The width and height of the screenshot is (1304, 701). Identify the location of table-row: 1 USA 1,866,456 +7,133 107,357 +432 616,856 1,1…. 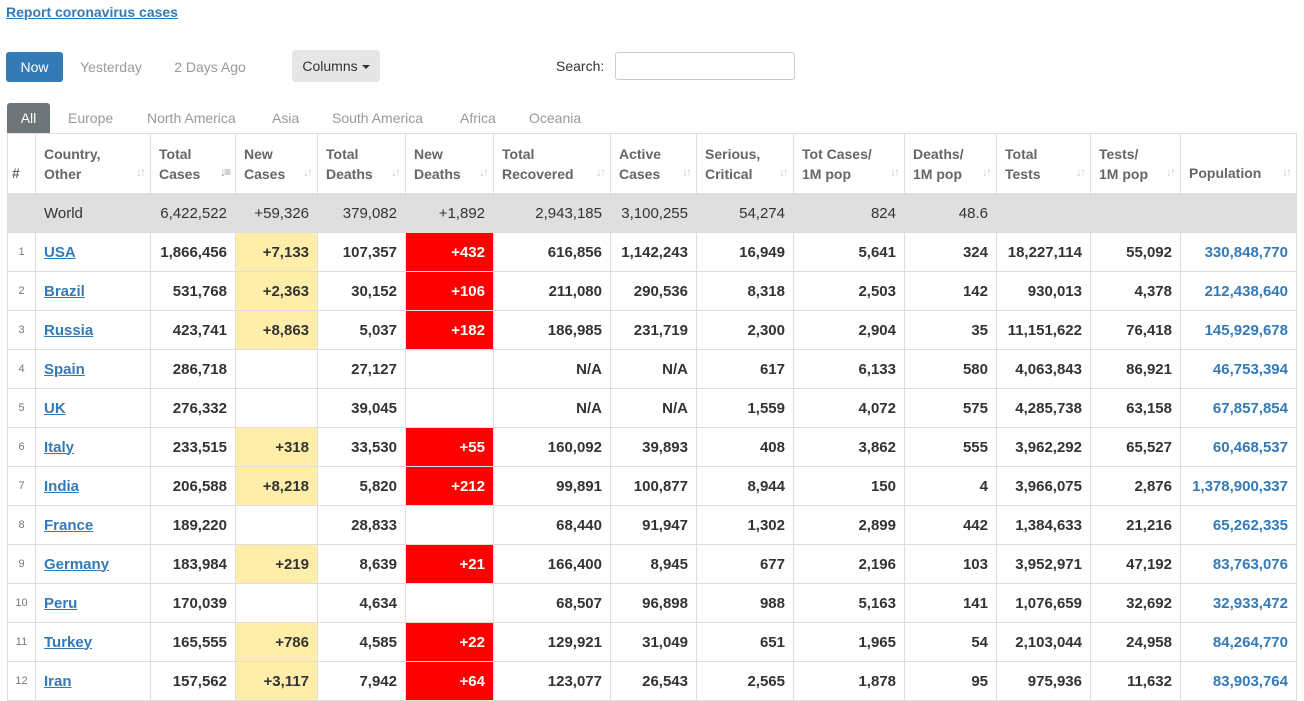
(652, 252).